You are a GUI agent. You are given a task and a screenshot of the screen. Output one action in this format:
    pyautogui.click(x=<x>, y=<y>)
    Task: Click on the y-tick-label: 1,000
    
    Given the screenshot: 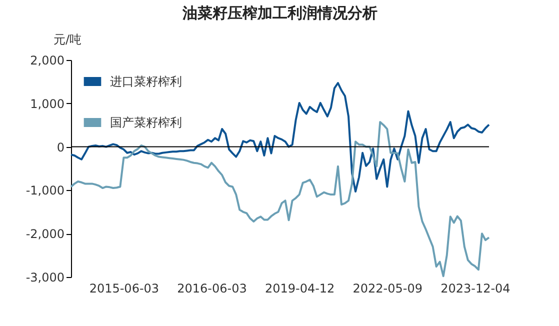 What is the action you would take?
    pyautogui.click(x=47, y=103)
    